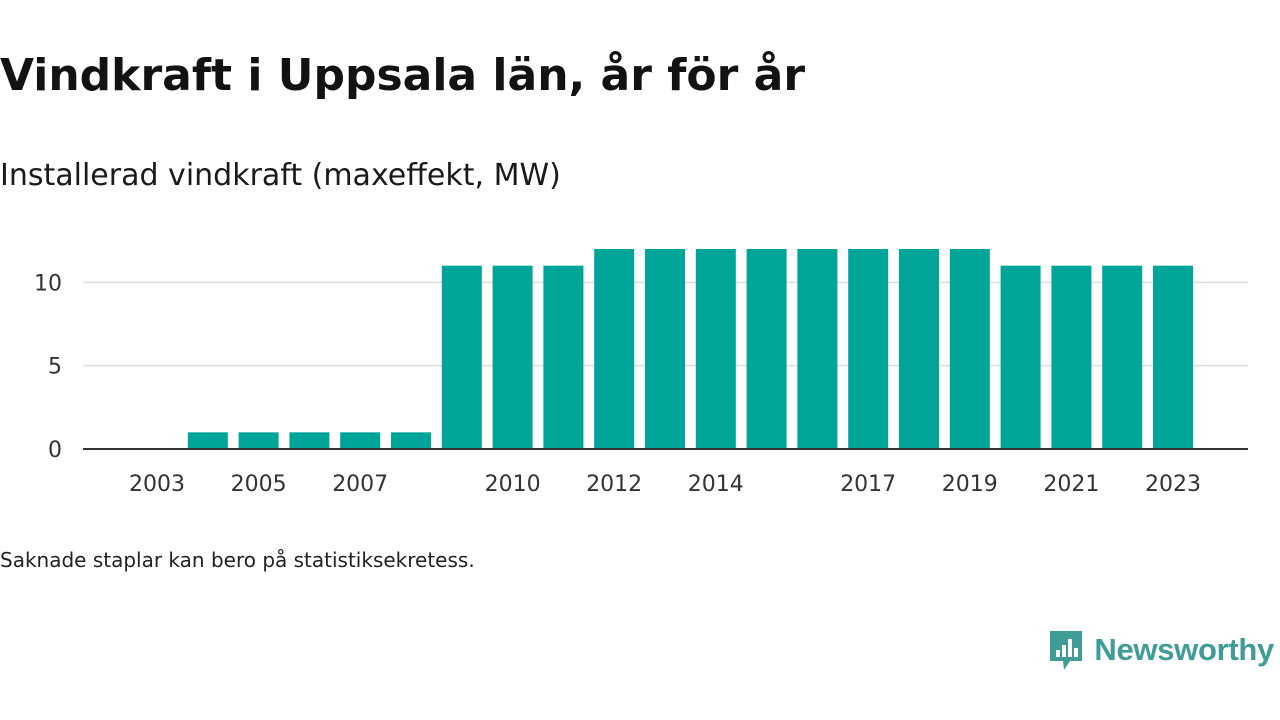 The width and height of the screenshot is (1280, 720). I want to click on x-tick-label: 2017, so click(868, 484).